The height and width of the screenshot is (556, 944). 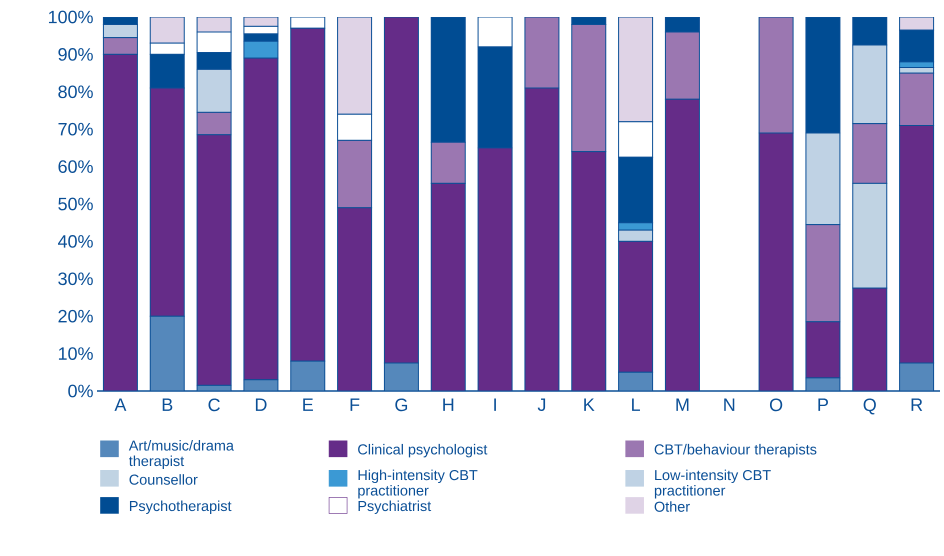 I want to click on x-tick-label: N, so click(x=729, y=404).